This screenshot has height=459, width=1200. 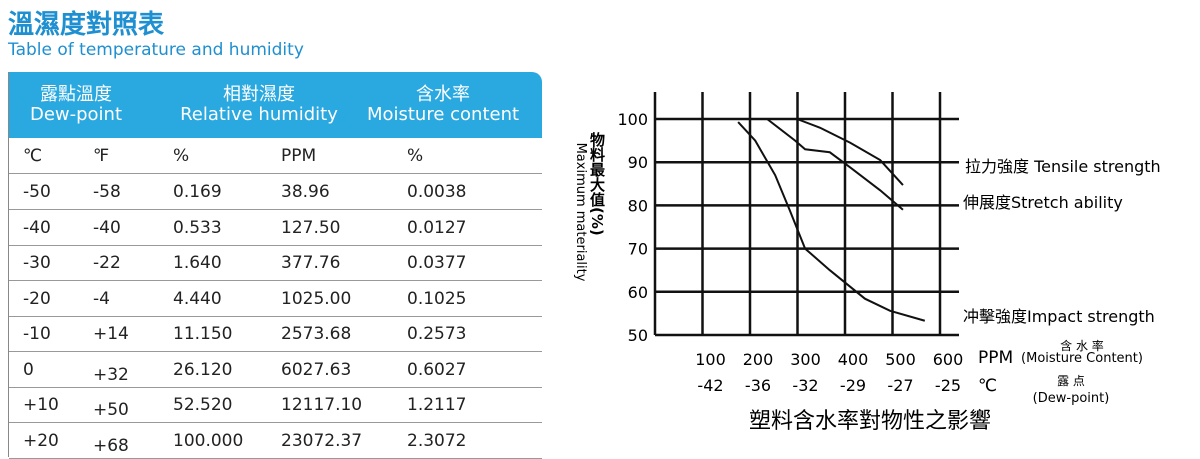 What do you see at coordinates (1071, 381) in the screenshot?
I see `x2-unit-cn: 露 点` at bounding box center [1071, 381].